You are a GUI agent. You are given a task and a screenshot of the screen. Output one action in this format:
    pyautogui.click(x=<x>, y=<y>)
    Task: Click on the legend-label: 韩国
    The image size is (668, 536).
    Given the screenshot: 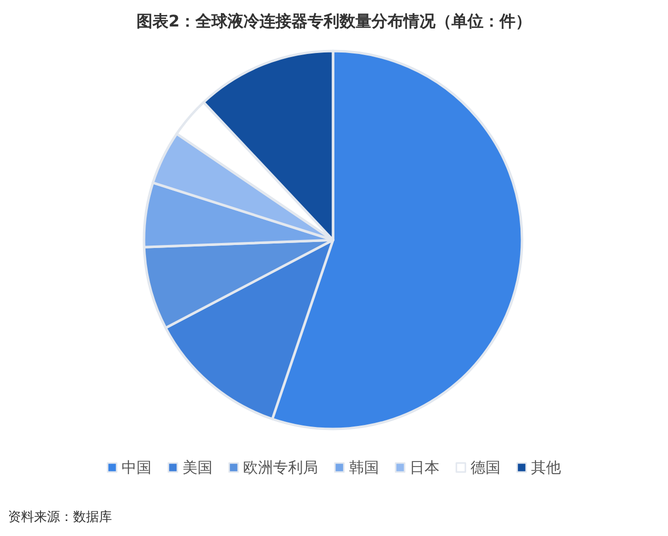 What is the action you would take?
    pyautogui.click(x=363, y=467)
    